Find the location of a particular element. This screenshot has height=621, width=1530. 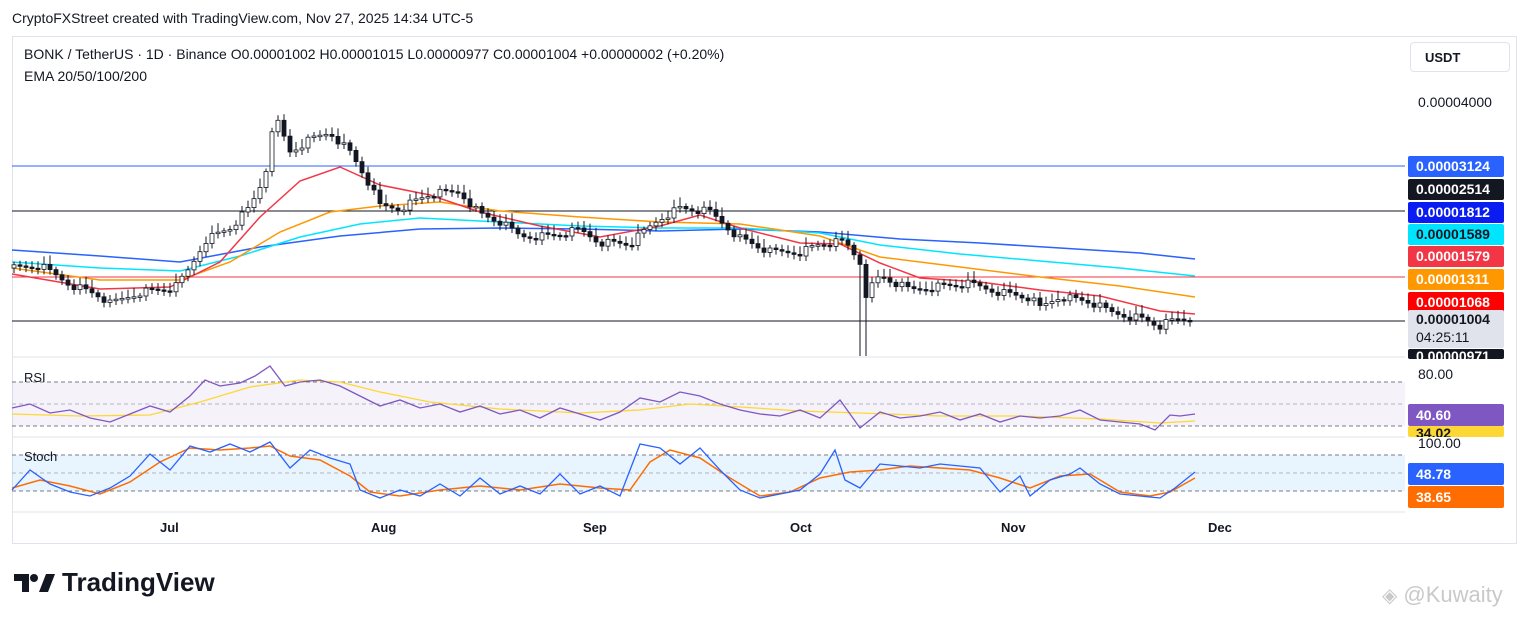

ema100-line is located at coordinates (603, 247).